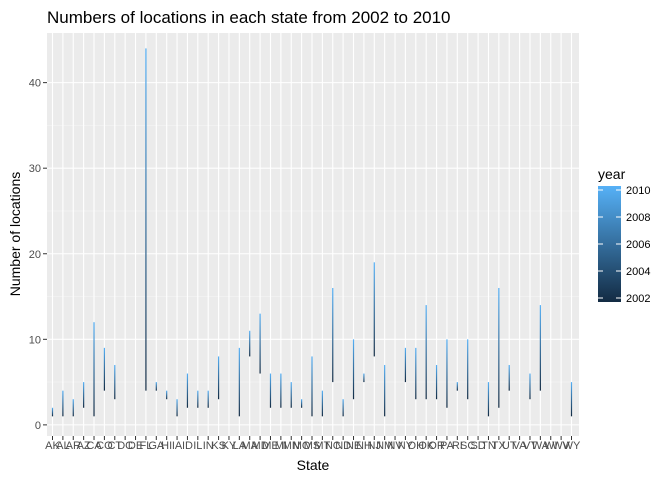  Describe the element at coordinates (114, 446) in the screenshot. I see `x-tick-label: CT` at that location.